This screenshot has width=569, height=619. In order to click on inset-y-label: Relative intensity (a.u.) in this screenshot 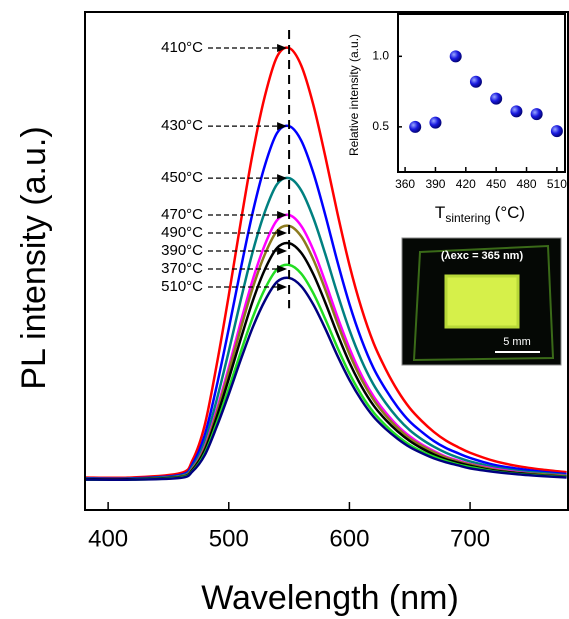, I will do `click(354, 95)`.